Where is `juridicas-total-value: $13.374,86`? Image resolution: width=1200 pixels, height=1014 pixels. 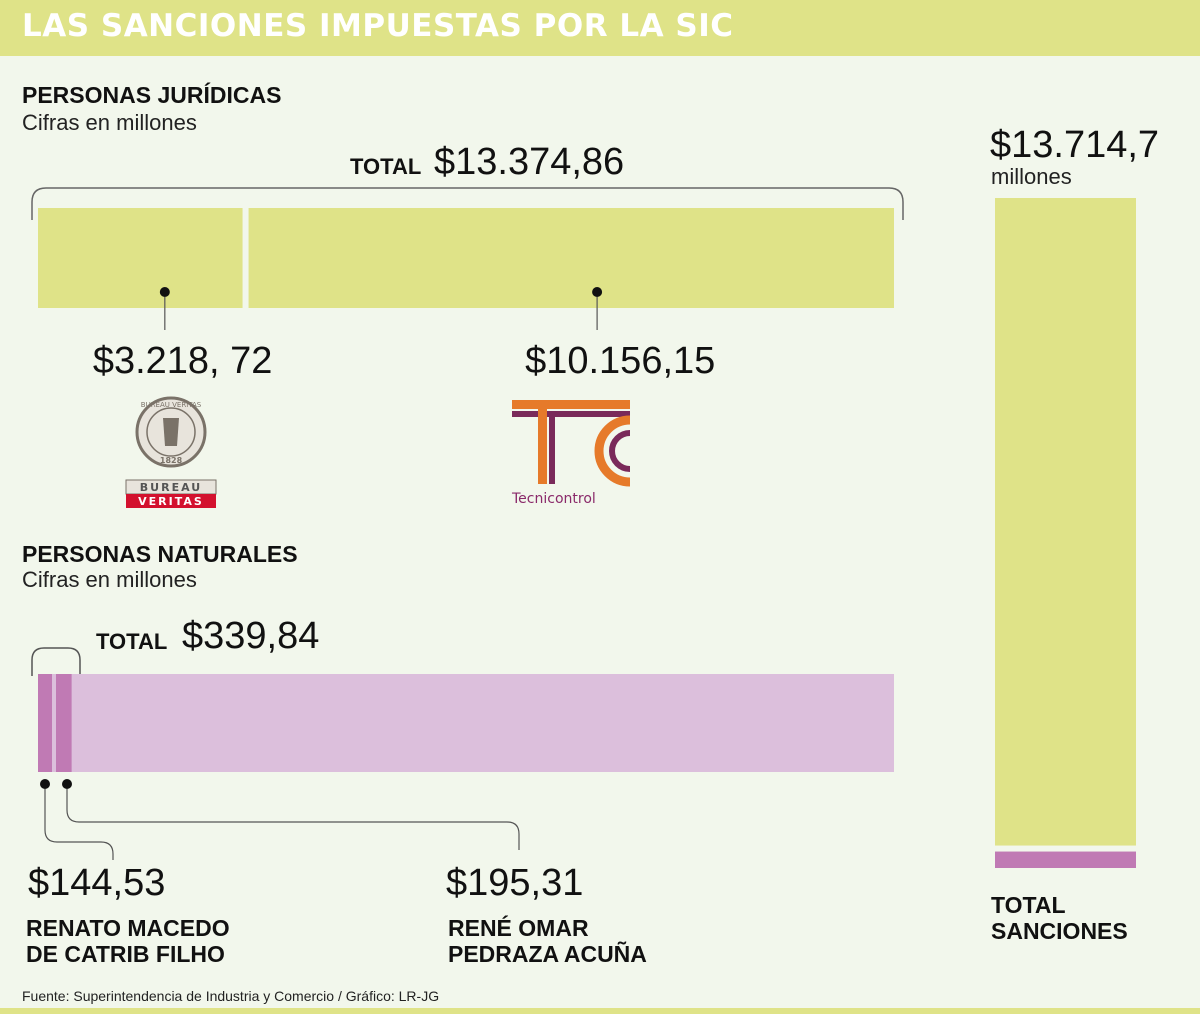
juridicas-total-value: $13.374,86 is located at coordinates (529, 162).